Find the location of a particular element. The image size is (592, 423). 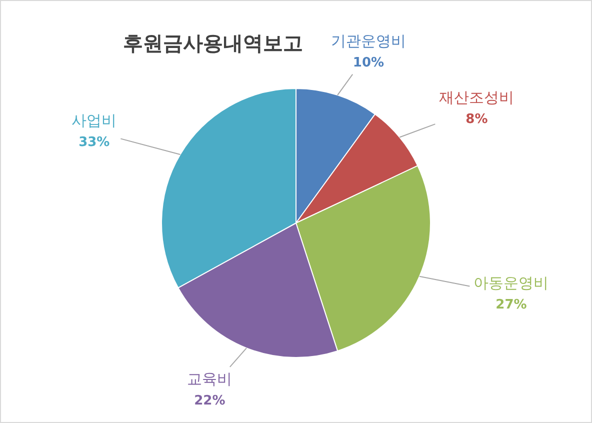

data-label: 10% is located at coordinates (368, 63).